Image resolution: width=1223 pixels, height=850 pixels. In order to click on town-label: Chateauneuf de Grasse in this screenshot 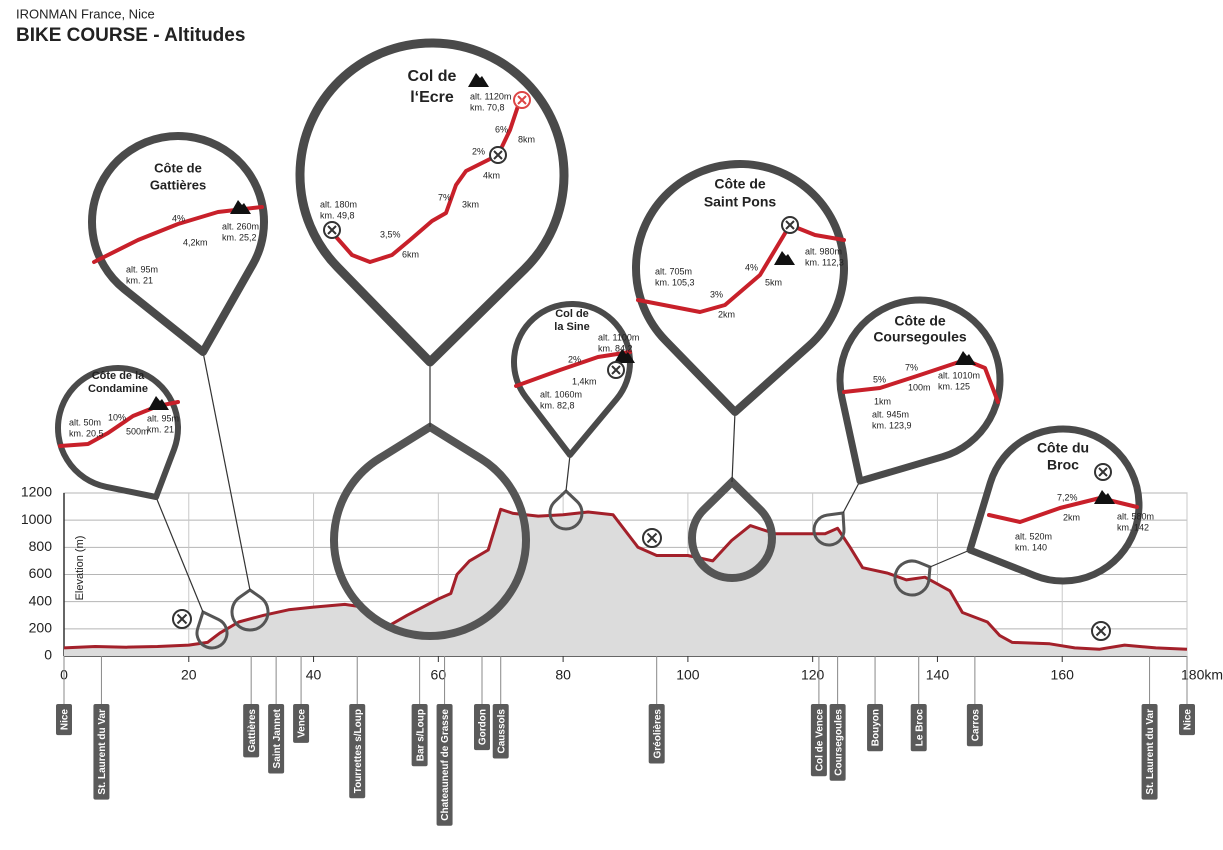, I will do `click(444, 765)`.